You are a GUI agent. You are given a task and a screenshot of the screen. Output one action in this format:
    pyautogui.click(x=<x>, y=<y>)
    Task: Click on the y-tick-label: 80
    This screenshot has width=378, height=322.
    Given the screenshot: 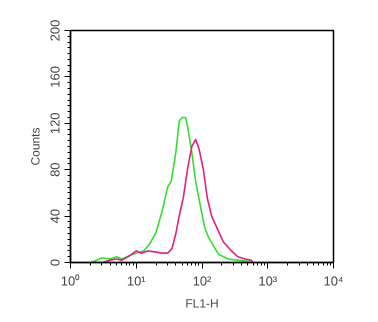 What is the action you would take?
    pyautogui.click(x=55, y=169)
    